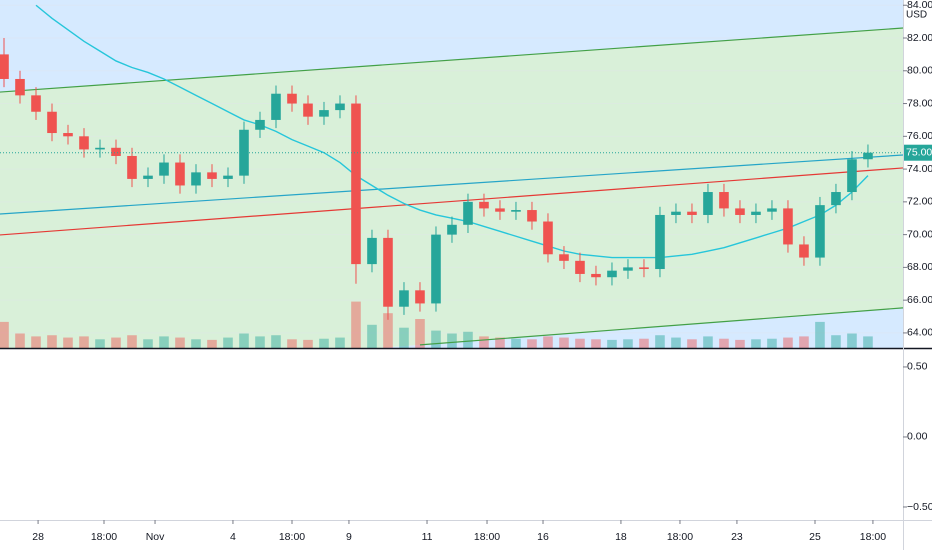 The image size is (932, 550). I want to click on x-tick-label: 11, so click(427, 537).